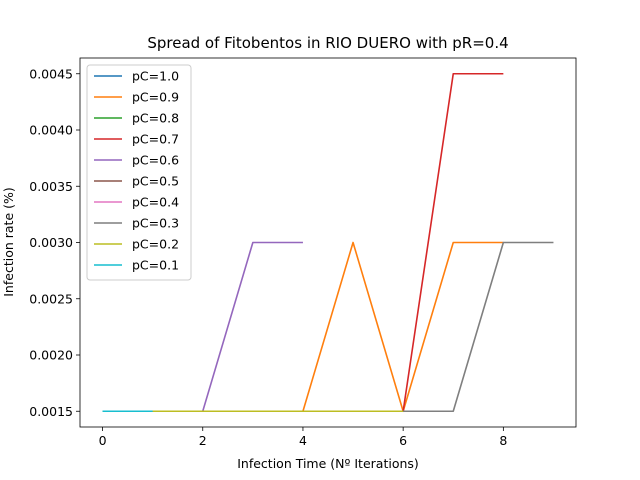  Describe the element at coordinates (51, 130) in the screenshot. I see `y-tick-label-5: 0.0040` at that location.